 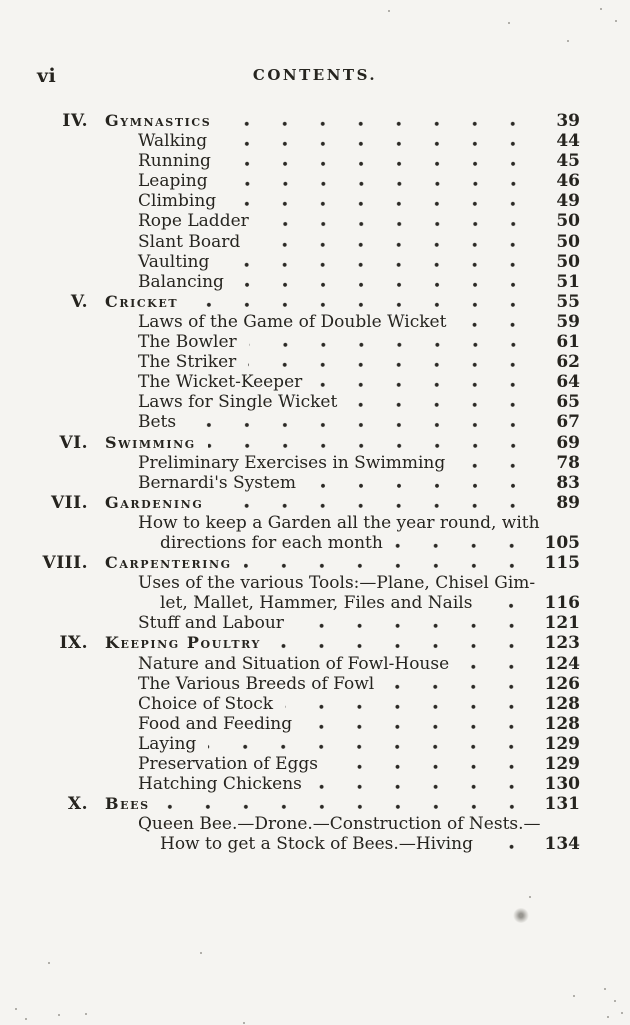 What do you see at coordinates (562, 623) in the screenshot?
I see `page-number: 121` at bounding box center [562, 623].